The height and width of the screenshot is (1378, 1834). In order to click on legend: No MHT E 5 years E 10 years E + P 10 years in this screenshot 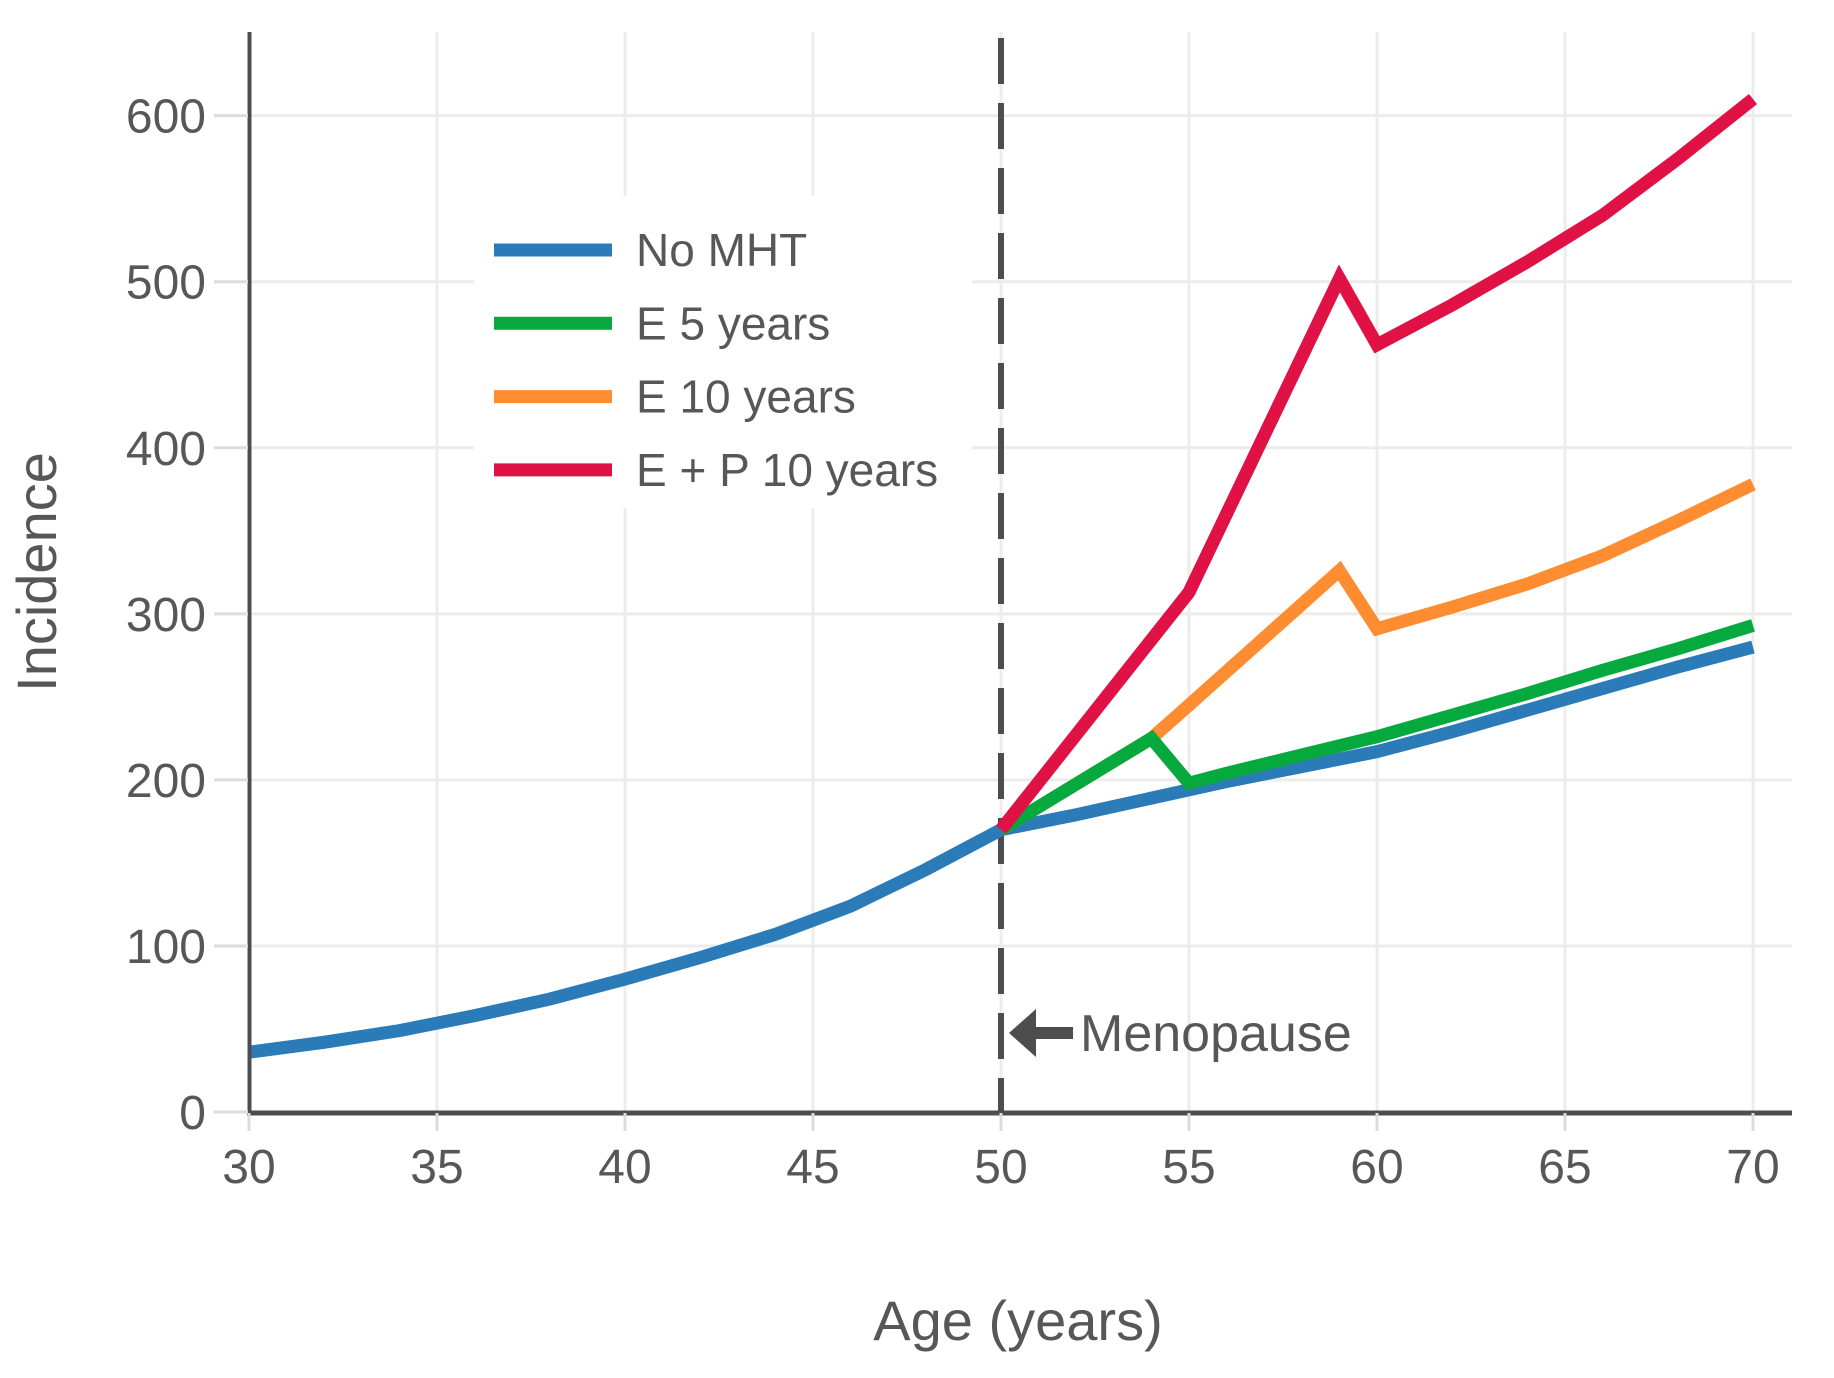, I will do `click(723, 352)`.